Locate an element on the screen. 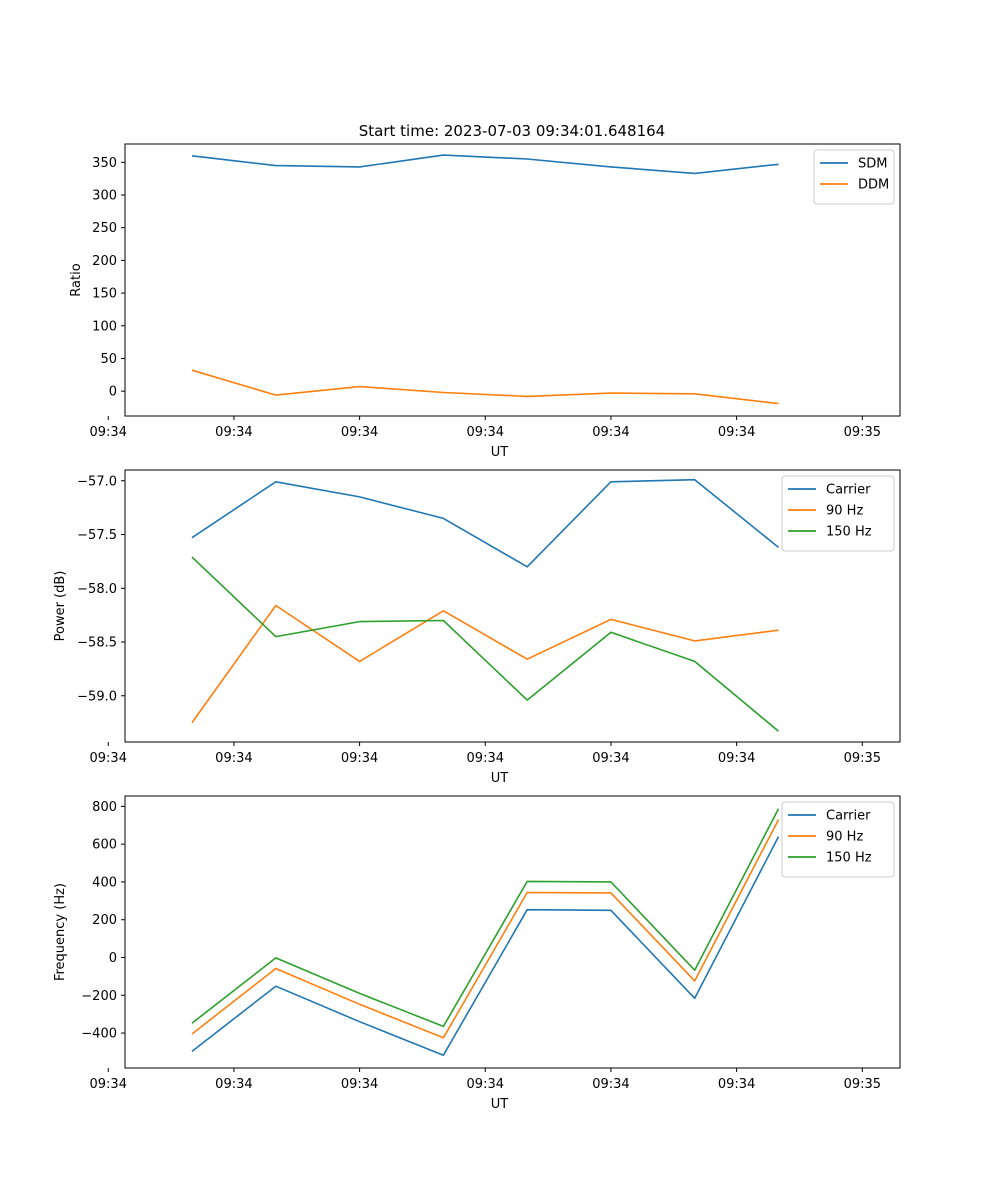 This screenshot has width=1000, height=1200. frequency-legend-label-carrier: Carrier is located at coordinates (848, 816).